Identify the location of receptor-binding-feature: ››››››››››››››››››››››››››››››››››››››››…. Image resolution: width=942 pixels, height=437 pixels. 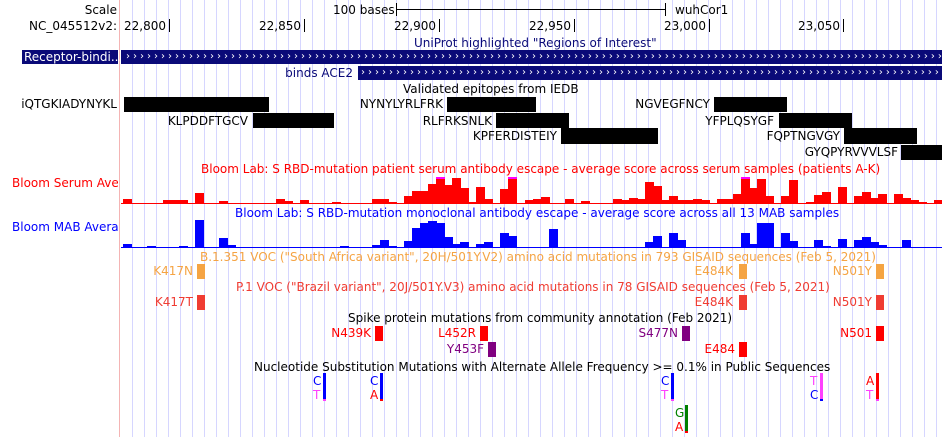
(531, 57).